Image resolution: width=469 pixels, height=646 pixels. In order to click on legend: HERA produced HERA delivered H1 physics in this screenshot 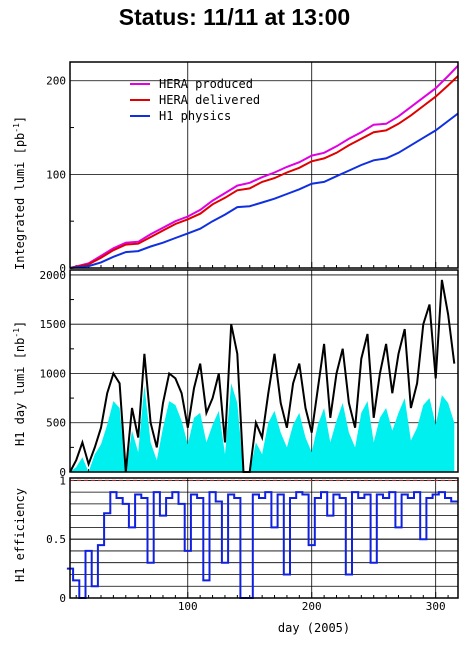, I will do `click(195, 100)`.